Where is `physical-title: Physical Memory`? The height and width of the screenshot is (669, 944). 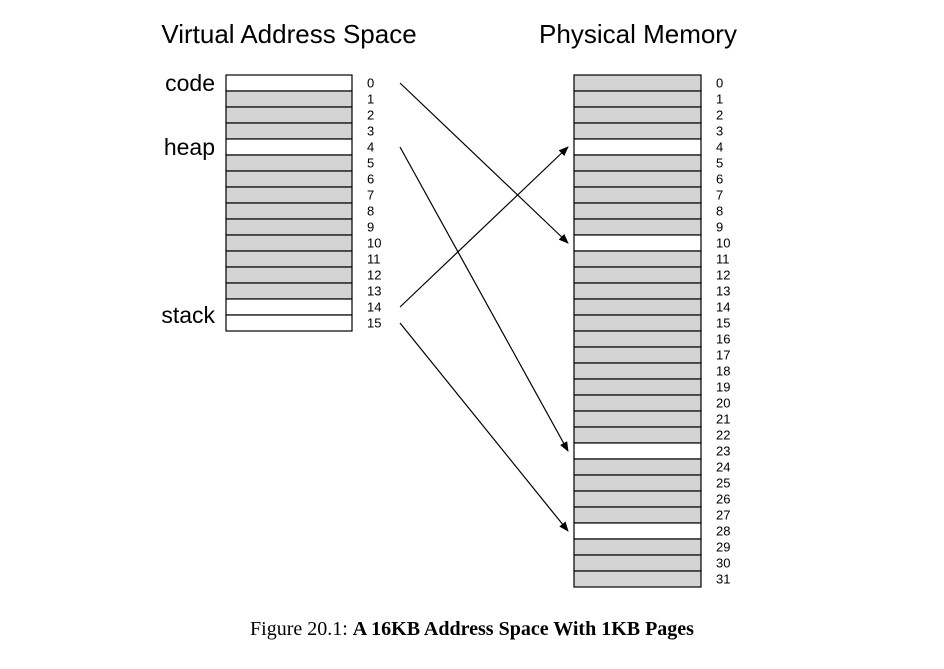 physical-title: Physical Memory is located at coordinates (638, 34).